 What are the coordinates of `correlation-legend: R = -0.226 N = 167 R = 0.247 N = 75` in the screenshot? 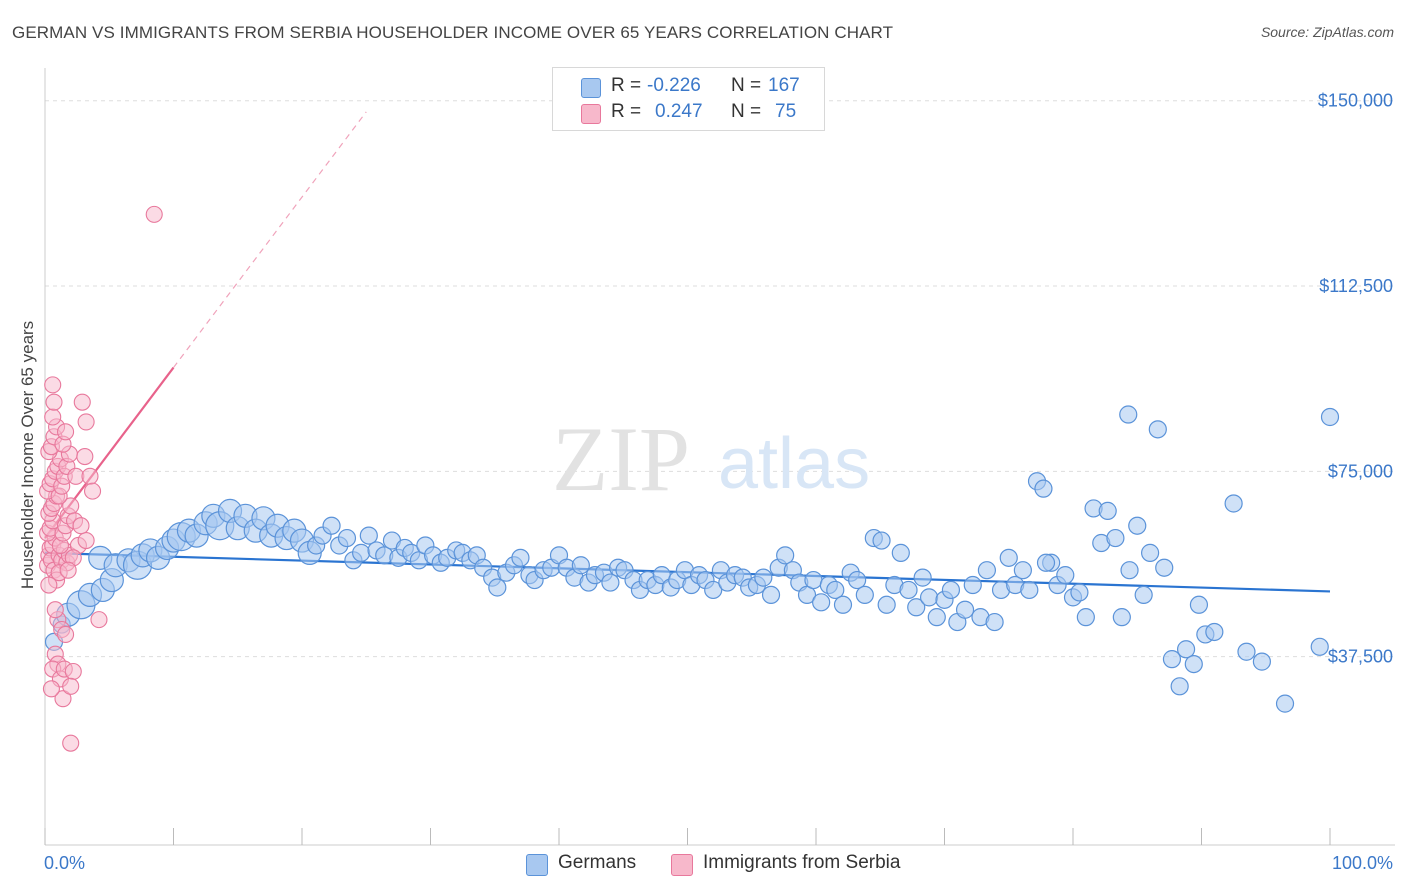 It's located at (688, 99).